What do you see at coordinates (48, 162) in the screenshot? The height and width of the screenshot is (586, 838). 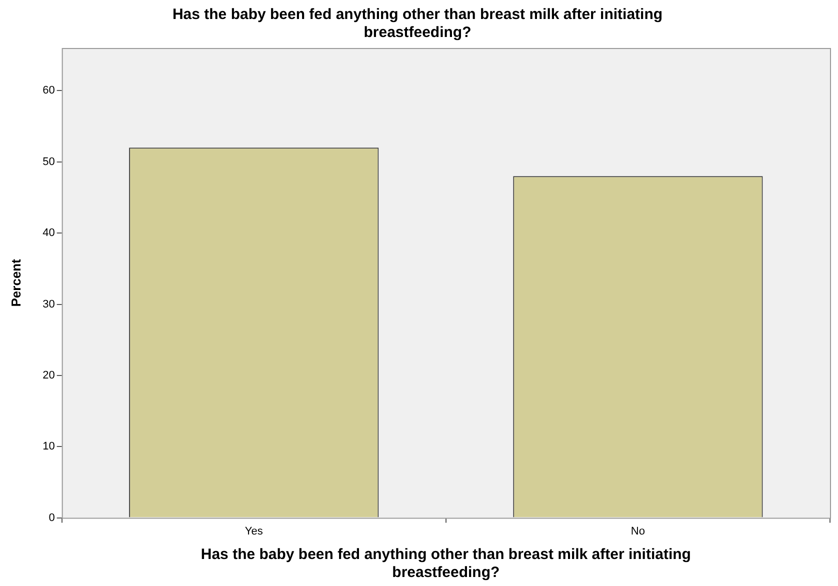 I see `y-tick-label: 50` at bounding box center [48, 162].